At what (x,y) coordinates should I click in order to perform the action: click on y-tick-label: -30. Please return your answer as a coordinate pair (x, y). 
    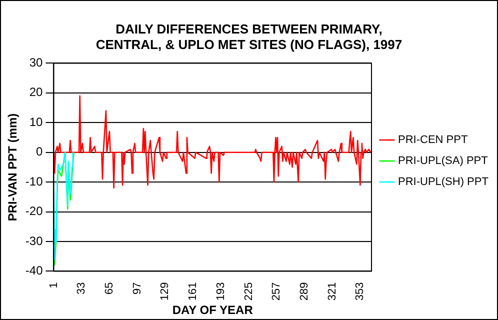
    Looking at the image, I should click on (34, 241).